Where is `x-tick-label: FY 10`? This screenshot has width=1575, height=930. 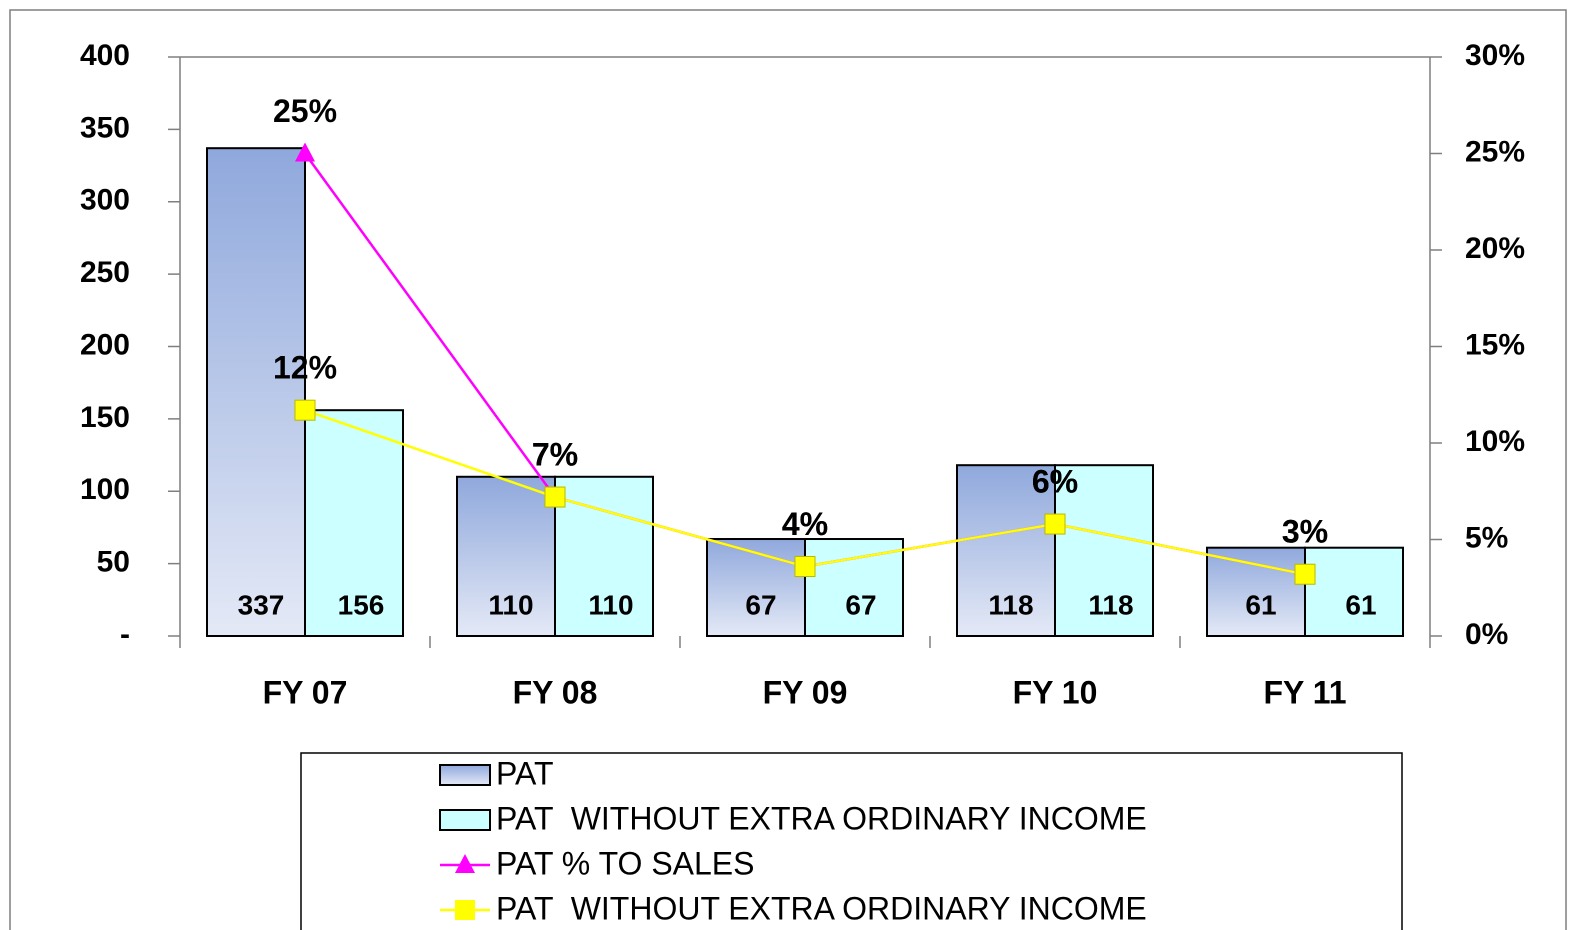 x-tick-label: FY 10 is located at coordinates (1055, 692).